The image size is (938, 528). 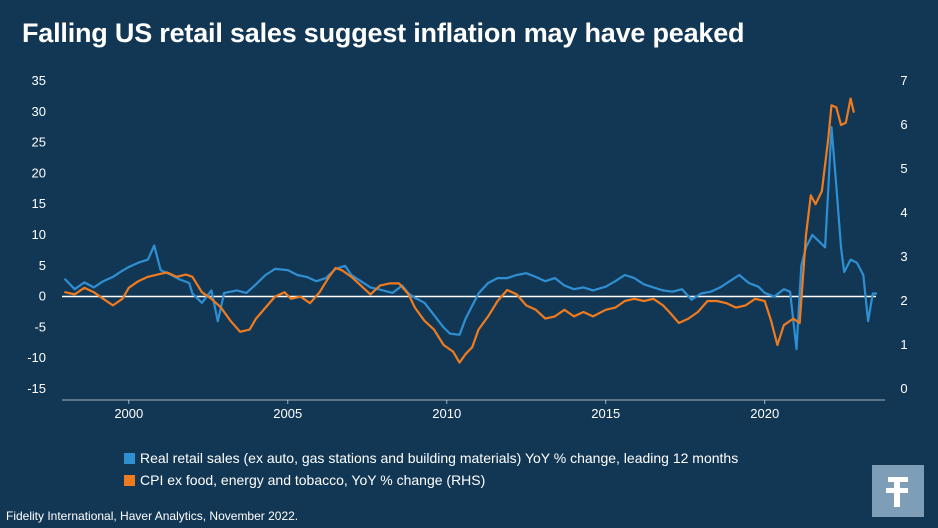 I want to click on left-y-tick-label: -5, so click(x=40, y=326).